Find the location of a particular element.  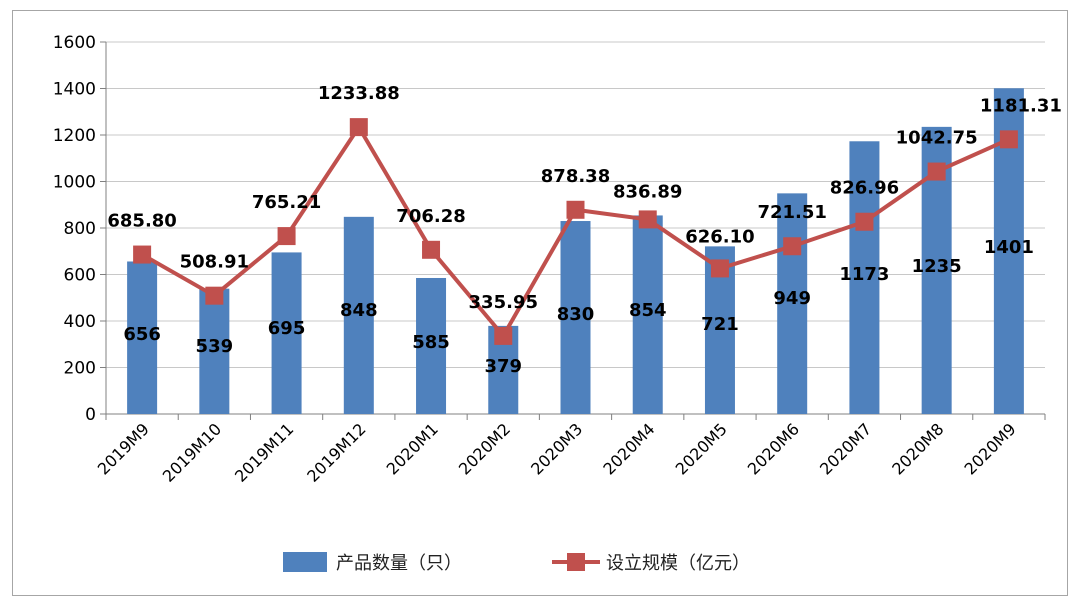

bar-data-label: 539 is located at coordinates (215, 346).